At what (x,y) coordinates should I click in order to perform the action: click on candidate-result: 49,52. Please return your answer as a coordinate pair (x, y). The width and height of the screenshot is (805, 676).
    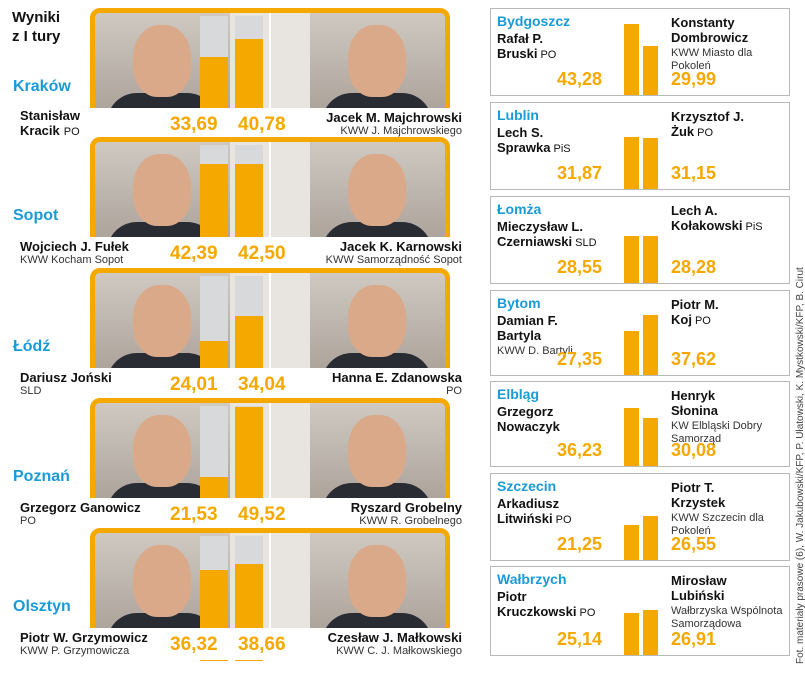
    Looking at the image, I should click on (262, 514).